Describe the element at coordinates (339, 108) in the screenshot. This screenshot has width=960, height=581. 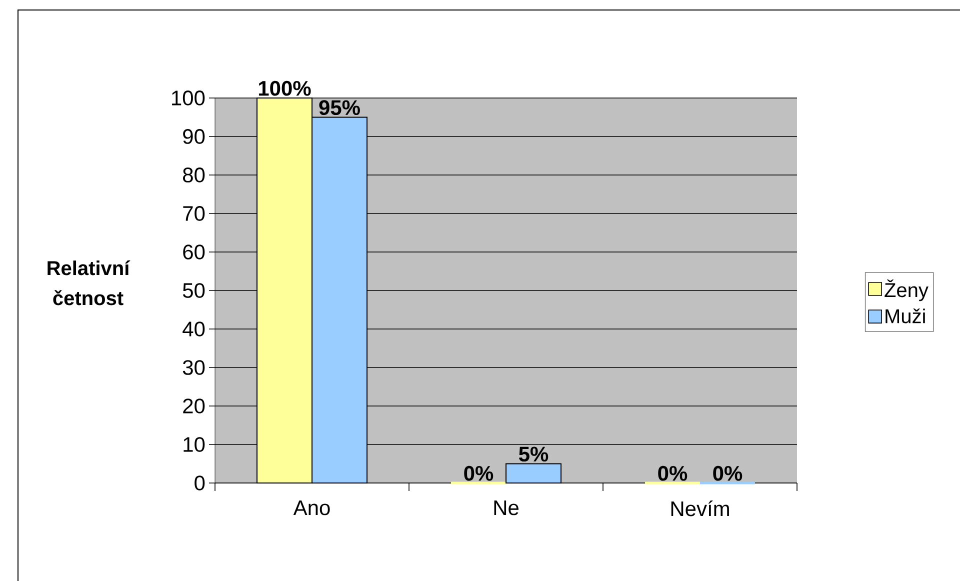
I see `data-label: 95%` at that location.